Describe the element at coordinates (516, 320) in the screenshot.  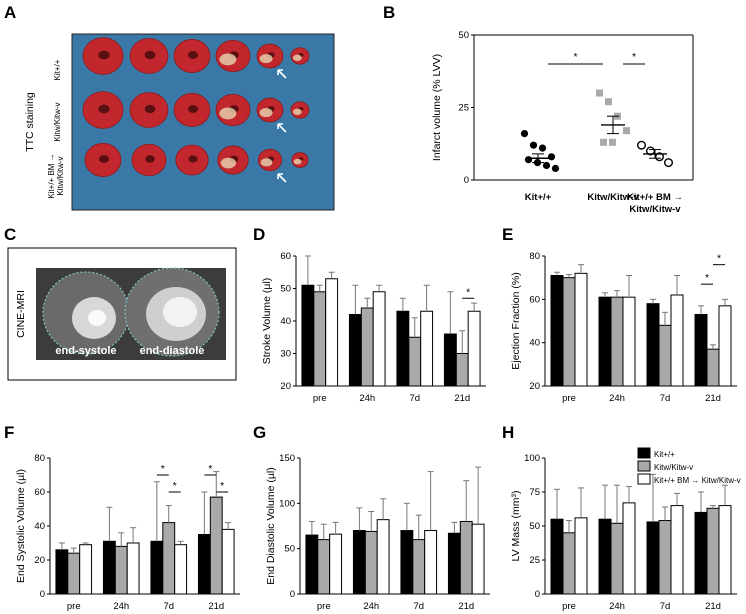
I see `y-axis-label: Ejection Fraction (%)` at that location.